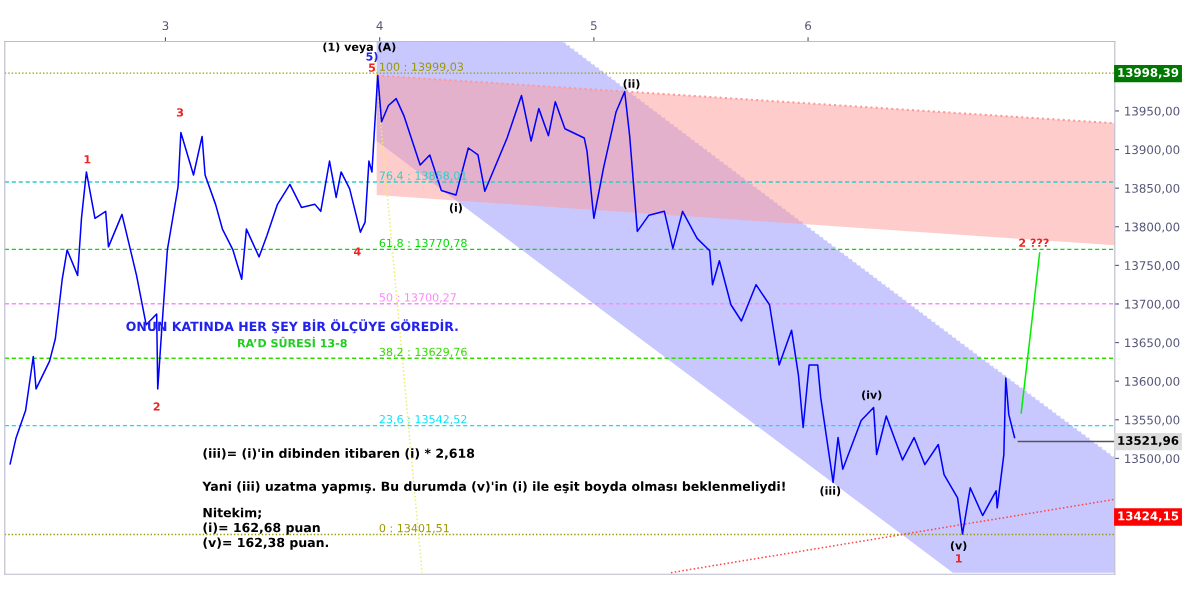 The image size is (1200, 592). What do you see at coordinates (357, 251) in the screenshot?
I see `annotation: 4` at bounding box center [357, 251].